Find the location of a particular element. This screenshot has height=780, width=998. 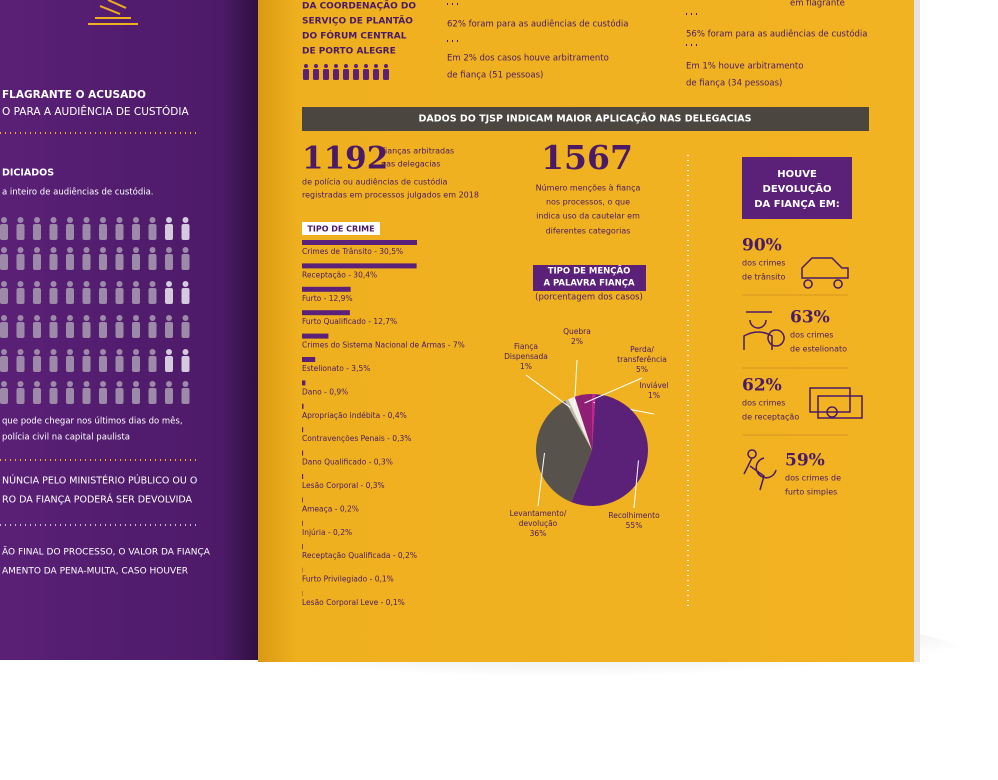

slice-value: 55% is located at coordinates (634, 525).